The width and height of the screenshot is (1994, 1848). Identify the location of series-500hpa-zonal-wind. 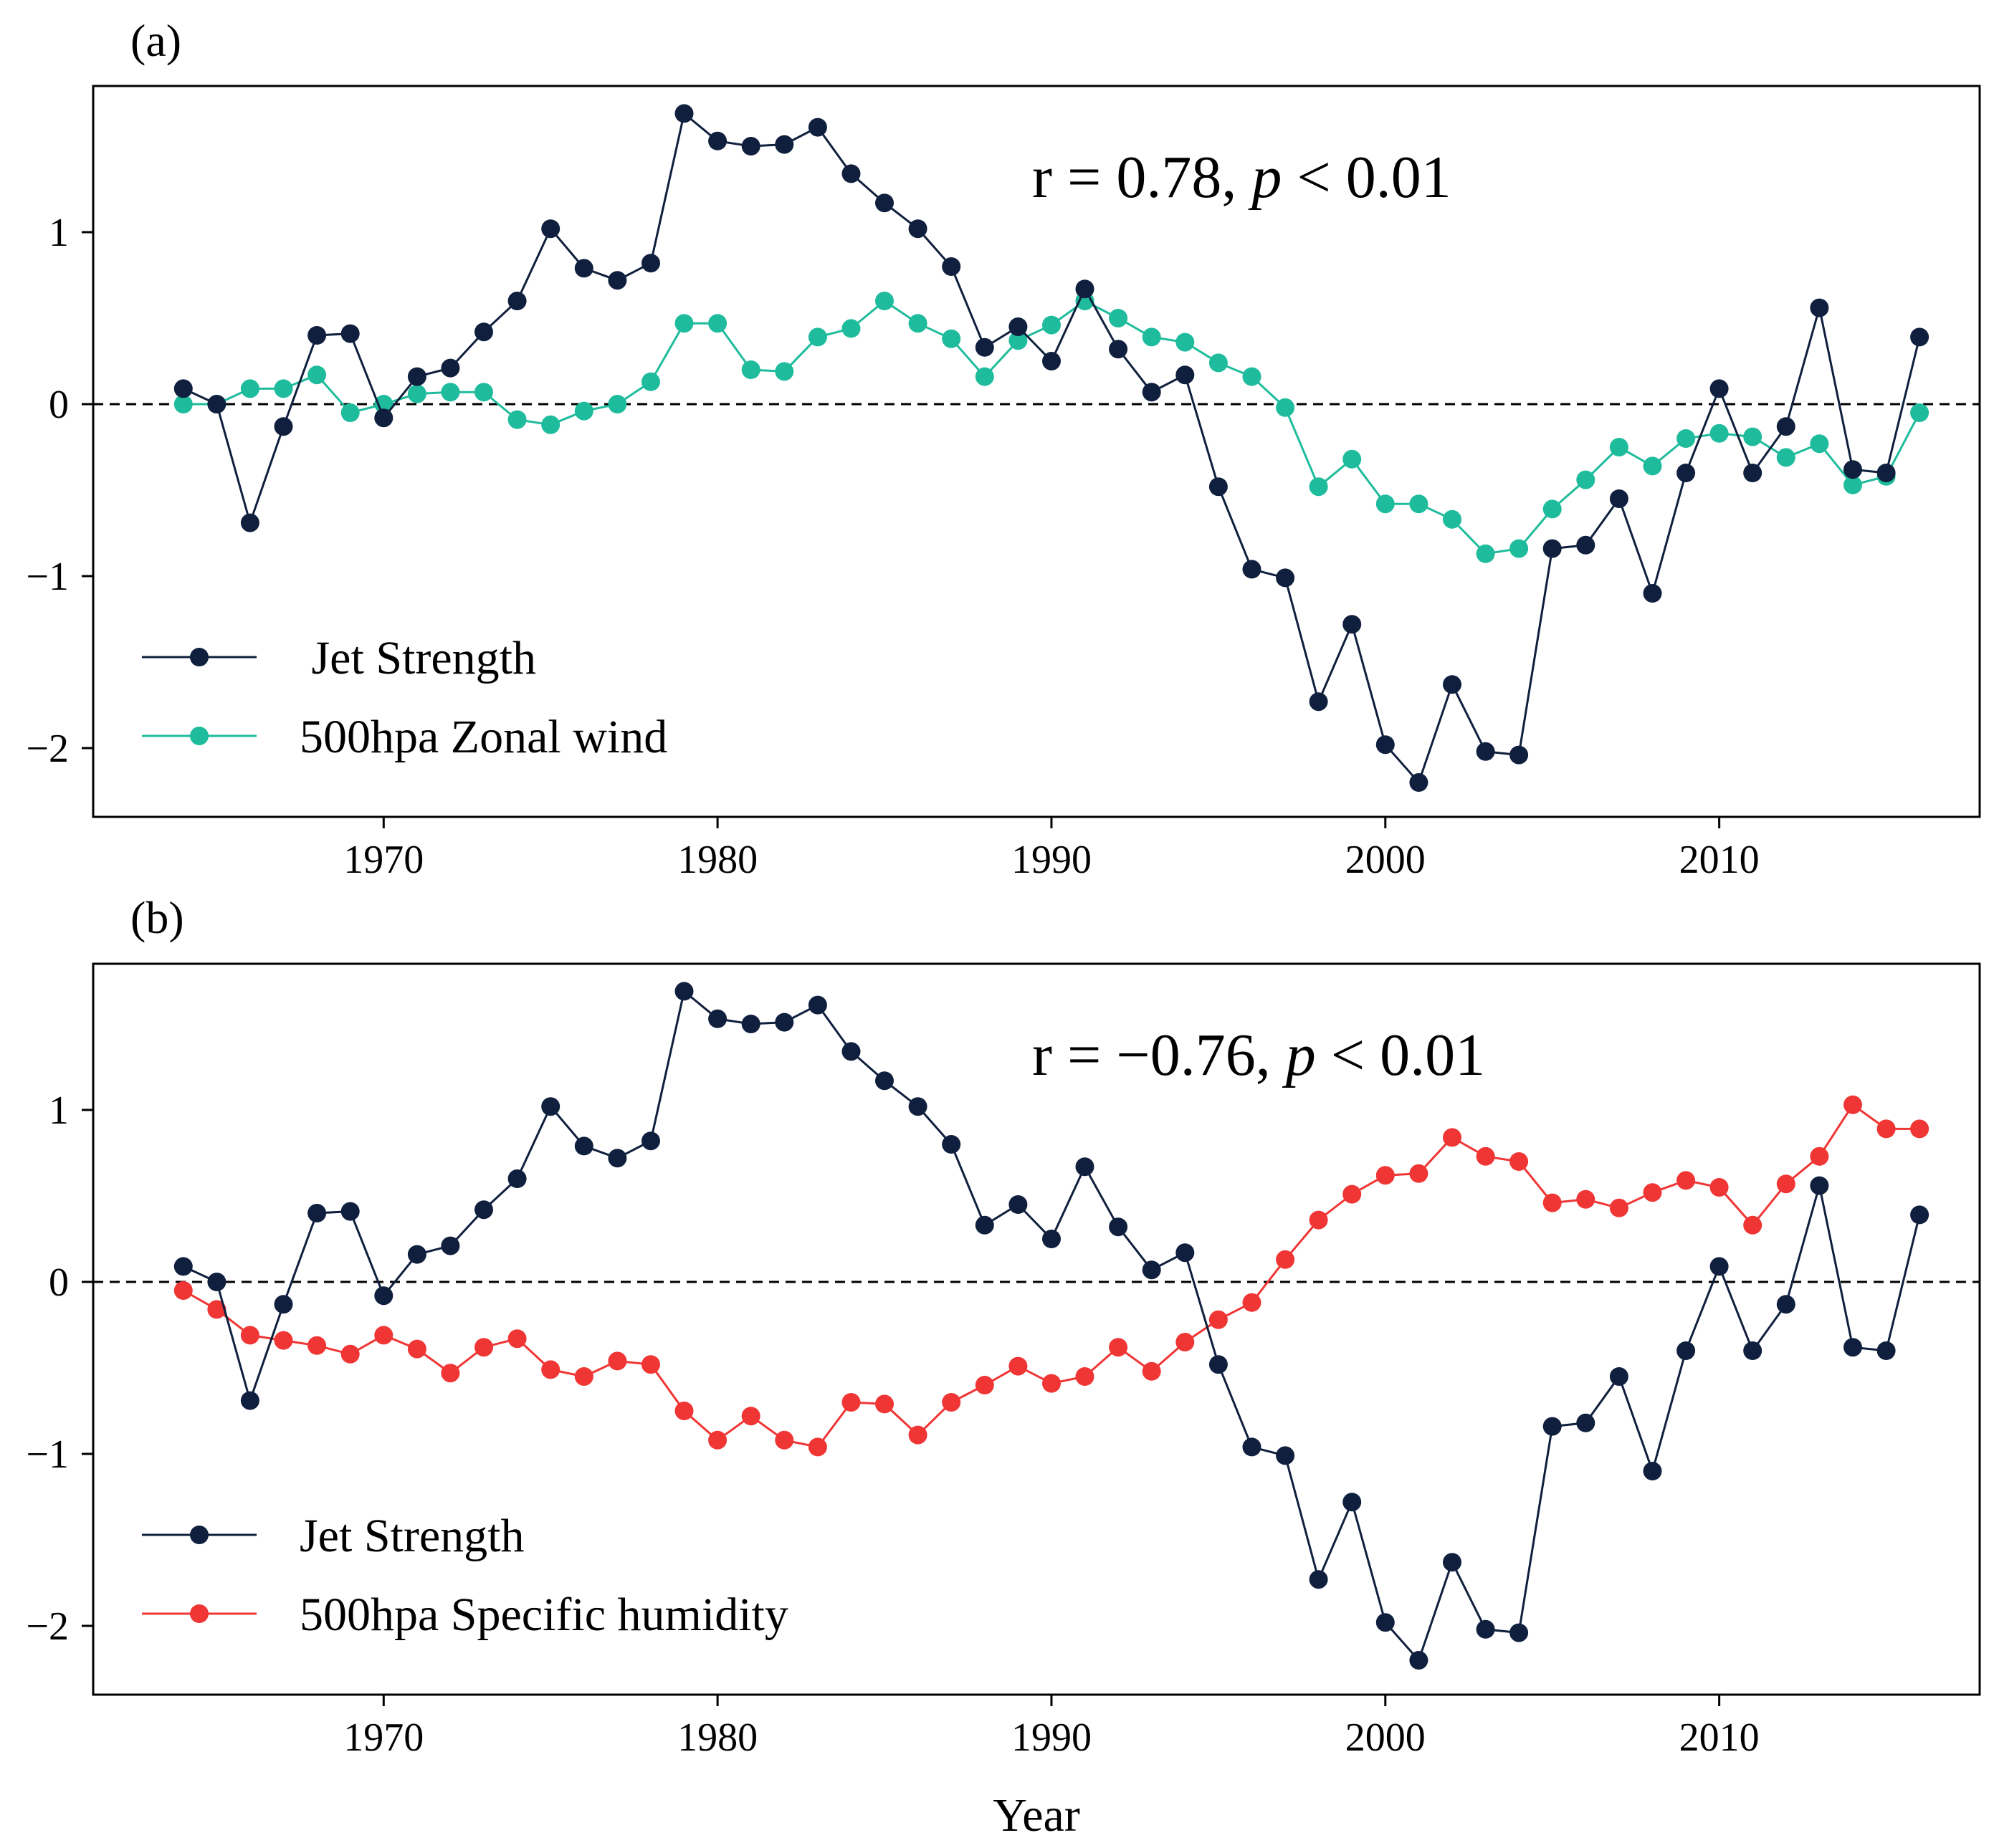
(1051, 427).